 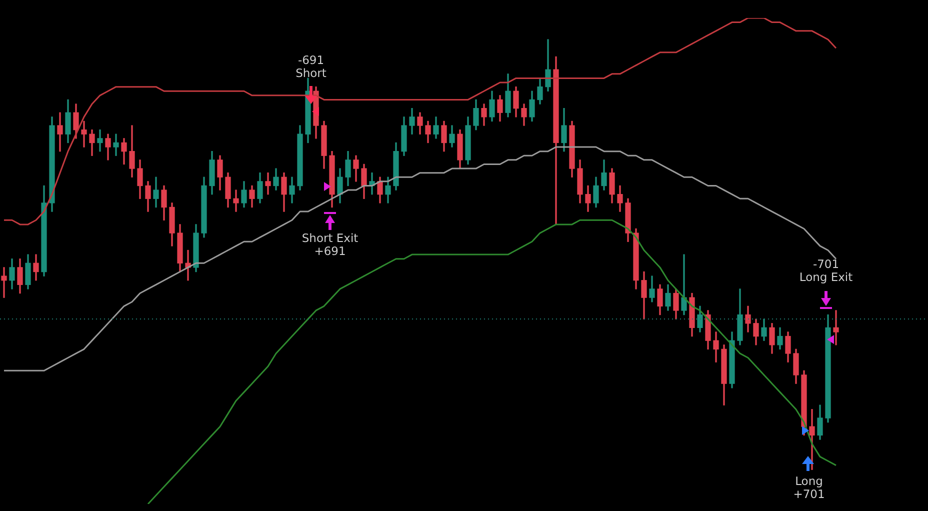 I want to click on annotation: -701 Long Exit, so click(x=826, y=270).